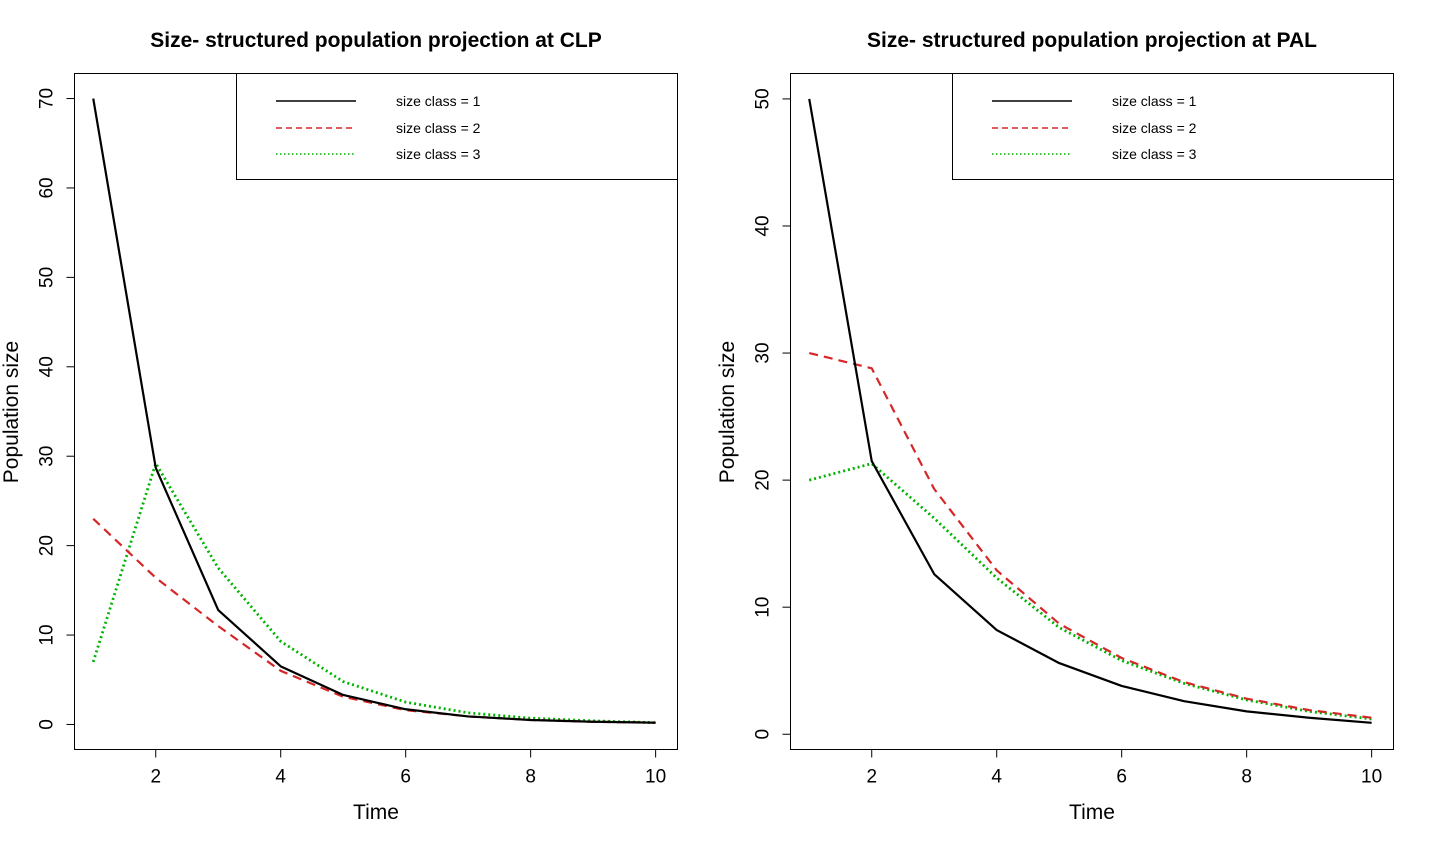  Describe the element at coordinates (47, 98) in the screenshot. I see `y-tick-label: 70` at that location.